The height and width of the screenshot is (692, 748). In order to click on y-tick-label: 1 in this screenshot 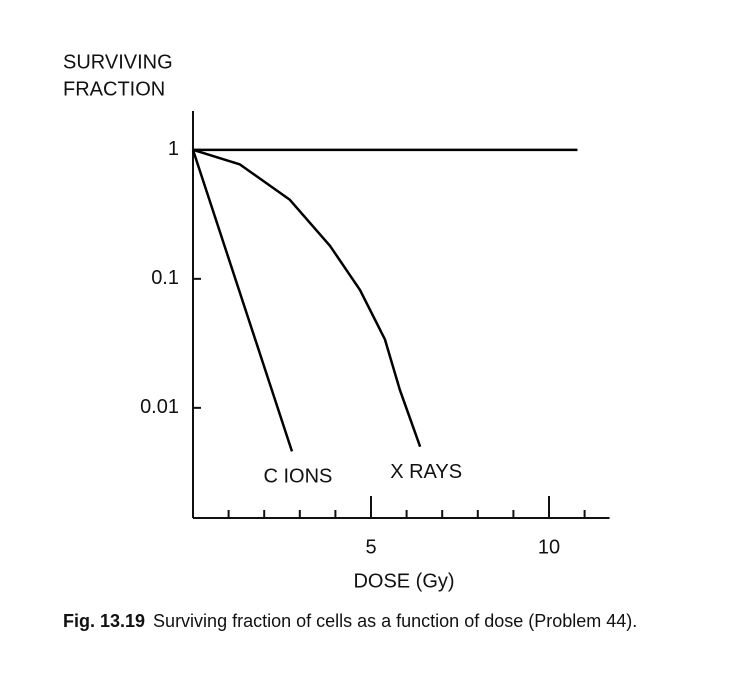, I will do `click(173, 149)`.